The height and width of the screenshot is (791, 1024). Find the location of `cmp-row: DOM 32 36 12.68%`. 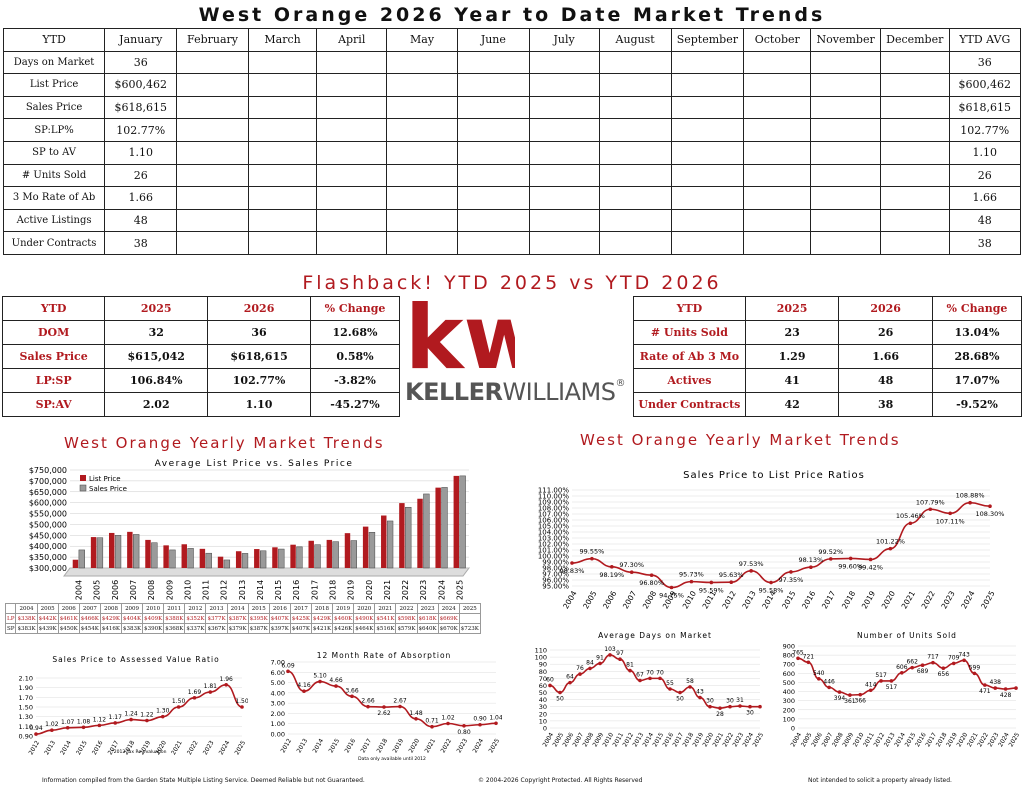

cmp-row: DOM 32 36 12.68% is located at coordinates (201, 332).